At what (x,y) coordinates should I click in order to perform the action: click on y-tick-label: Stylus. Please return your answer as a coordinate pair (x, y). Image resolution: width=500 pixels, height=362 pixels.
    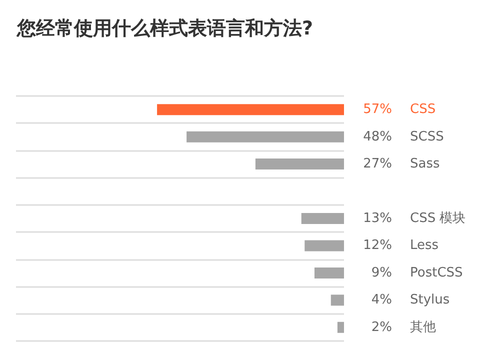
    Looking at the image, I should click on (430, 300).